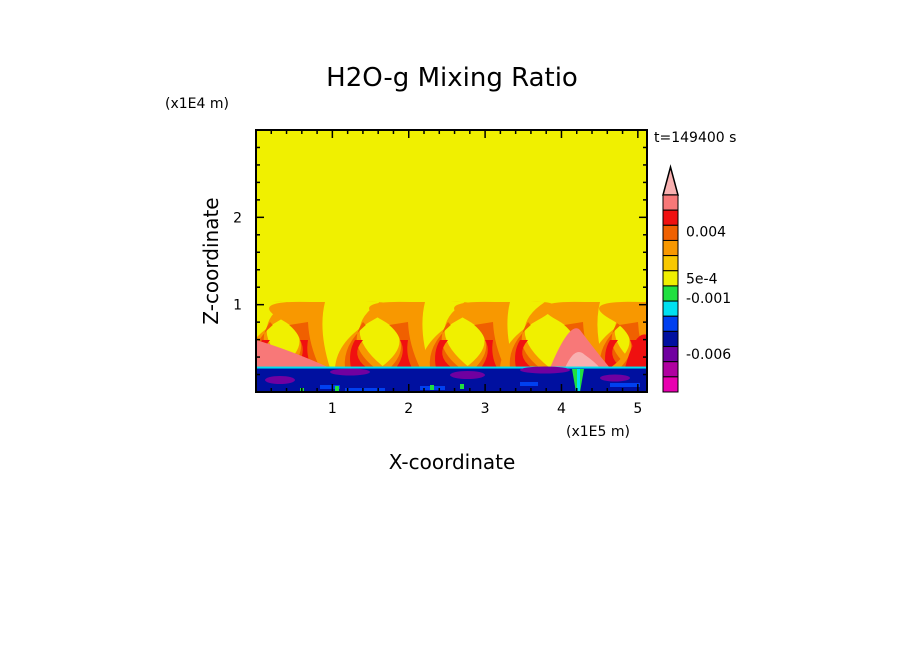  What do you see at coordinates (706, 232) in the screenshot?
I see `colorbar-label: 0.004` at bounding box center [706, 232].